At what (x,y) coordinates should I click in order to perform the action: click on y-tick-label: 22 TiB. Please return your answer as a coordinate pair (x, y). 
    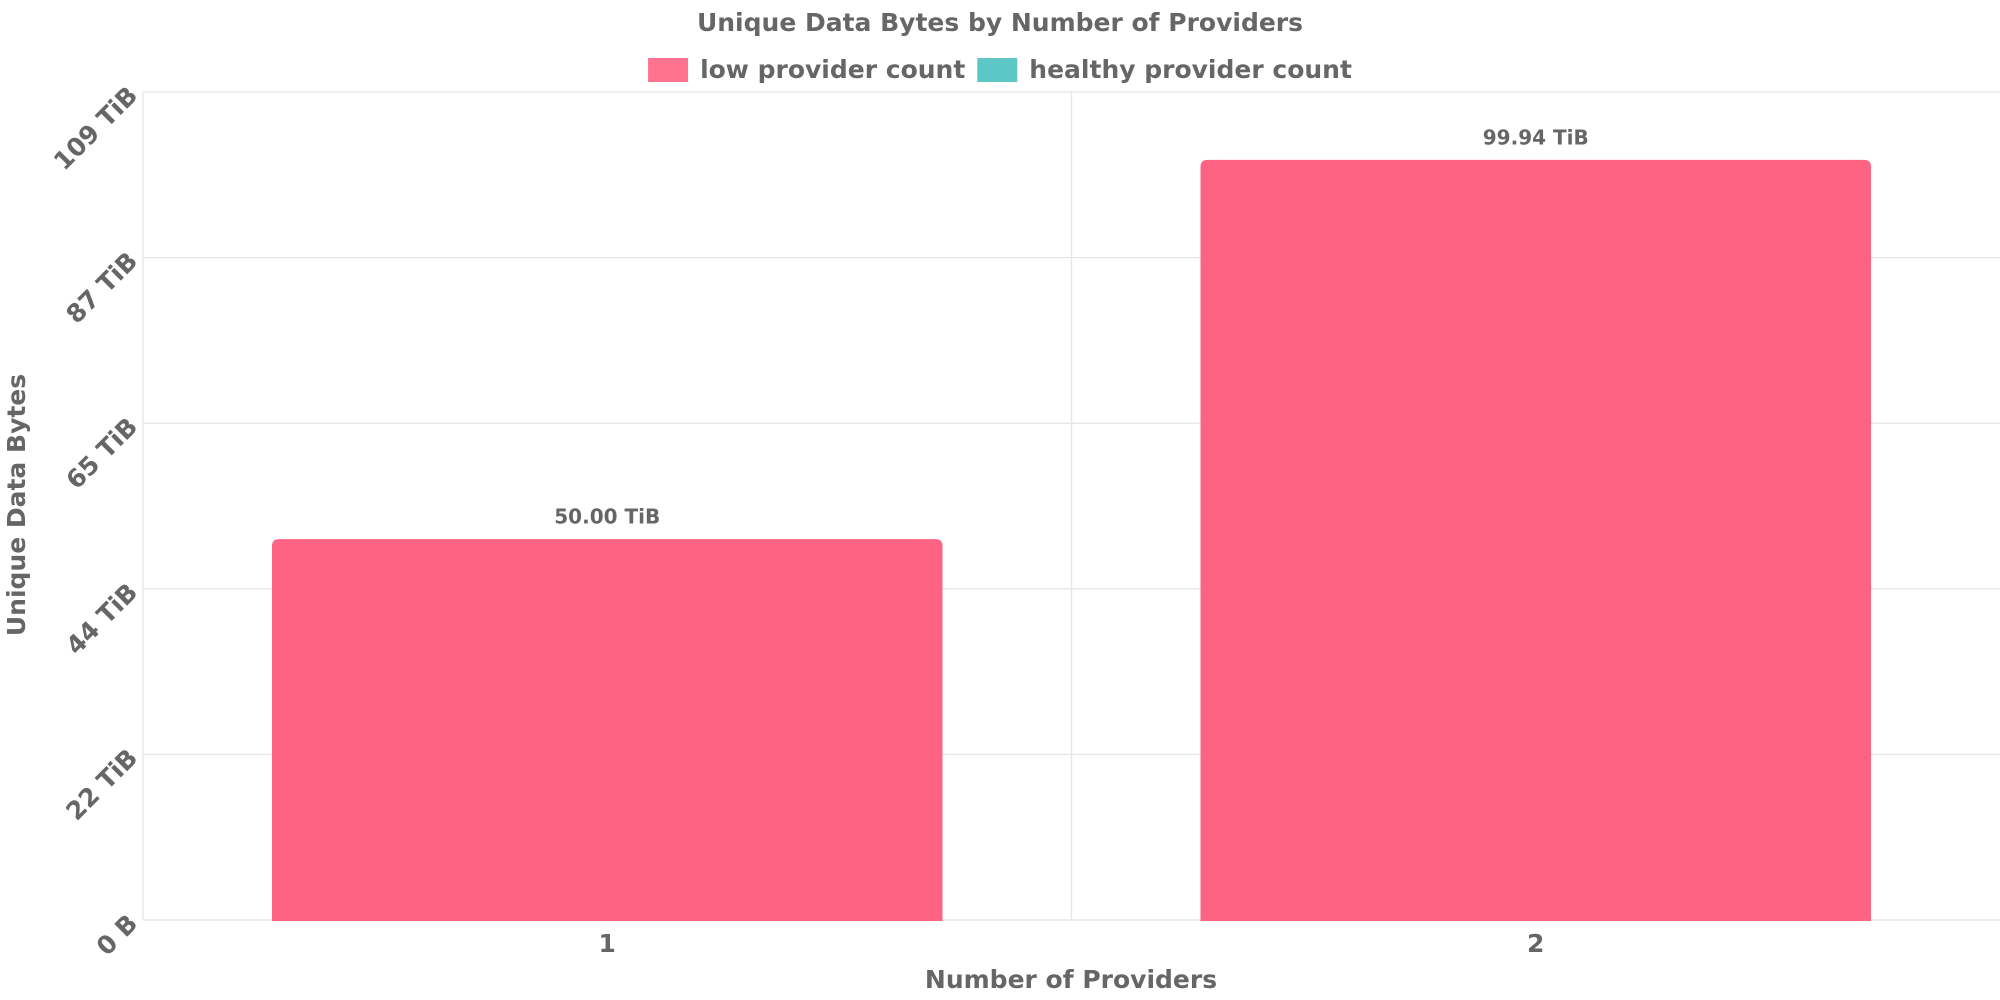
    Looking at the image, I should click on (101, 784).